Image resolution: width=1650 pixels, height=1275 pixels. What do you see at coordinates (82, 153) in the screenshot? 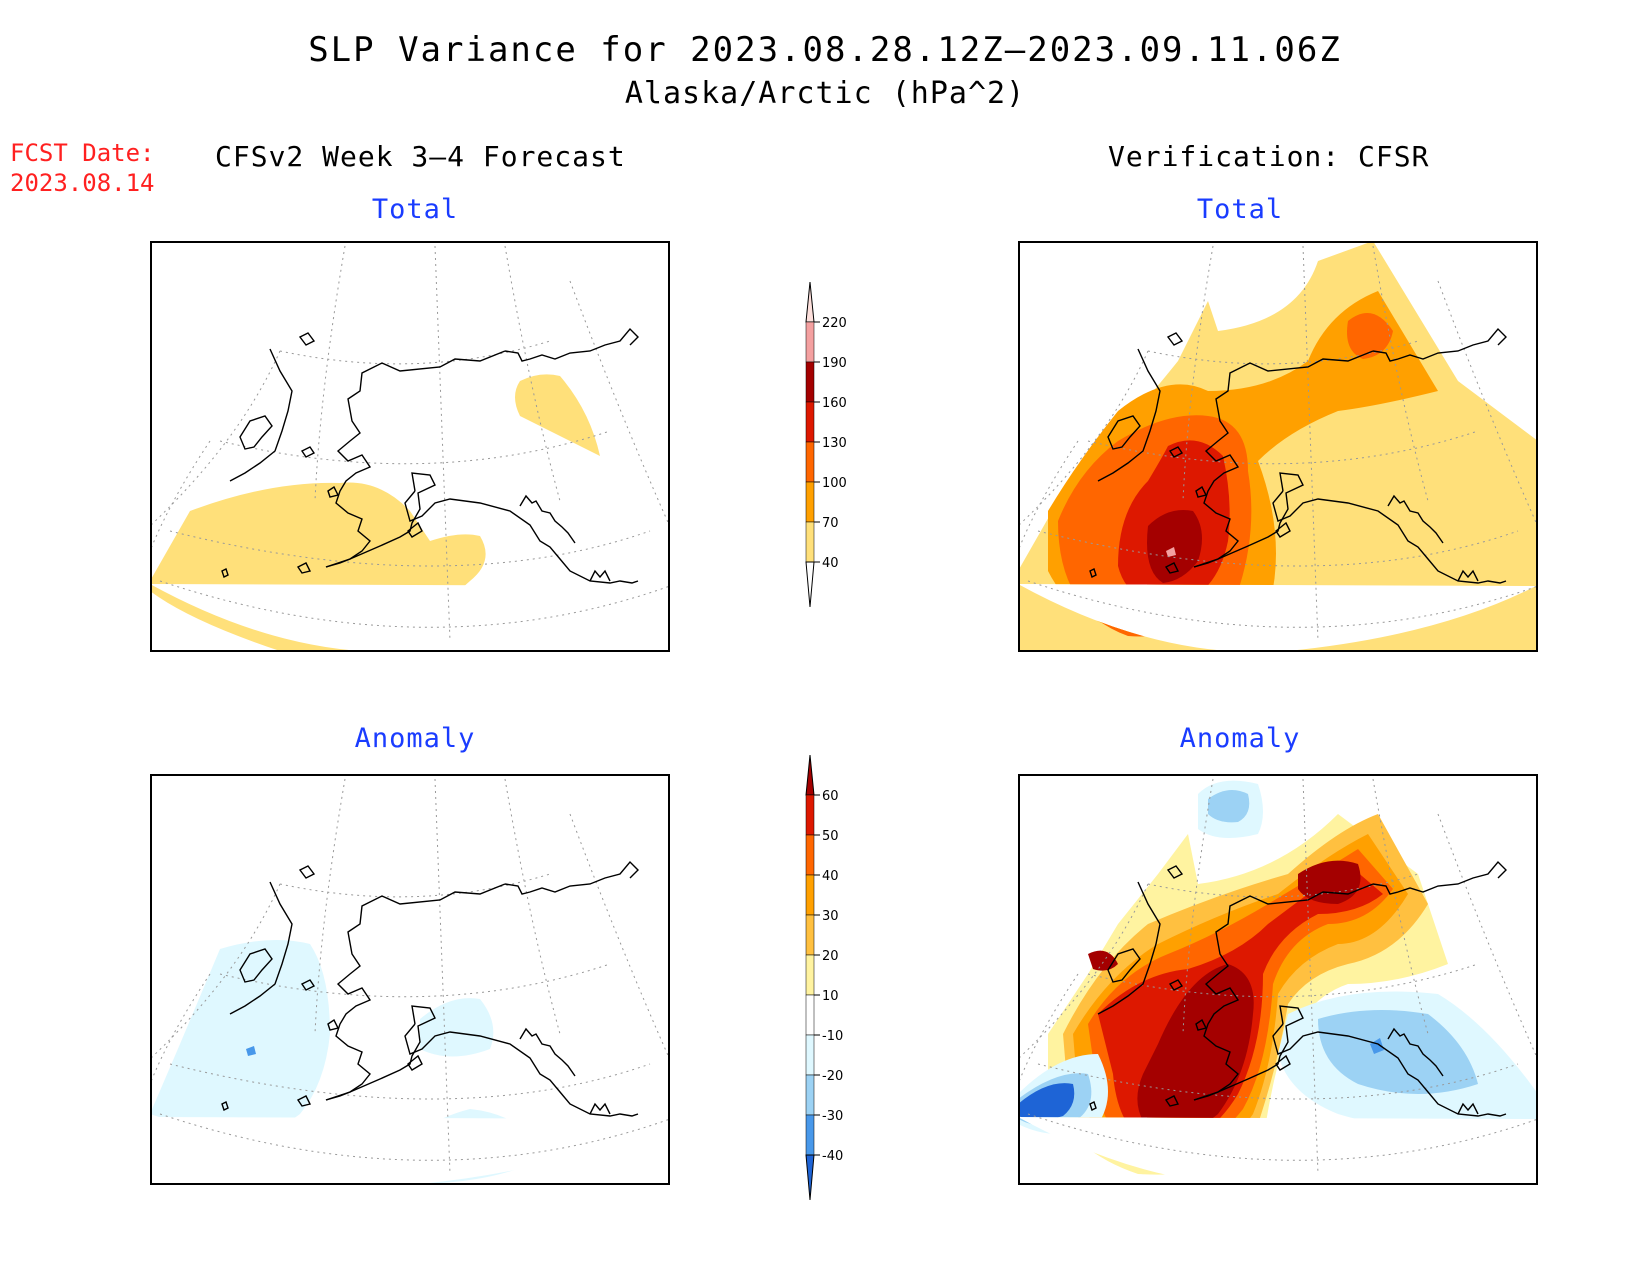
I see `forecast-date-label: FCST Date:` at bounding box center [82, 153].